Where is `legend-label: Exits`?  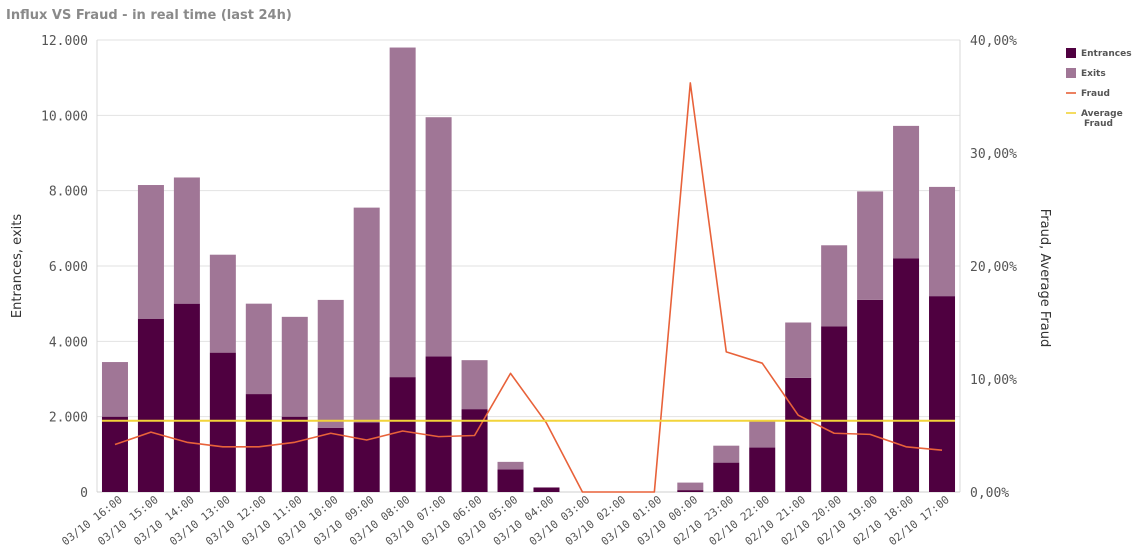
legend-label: Exits is located at coordinates (1093, 74).